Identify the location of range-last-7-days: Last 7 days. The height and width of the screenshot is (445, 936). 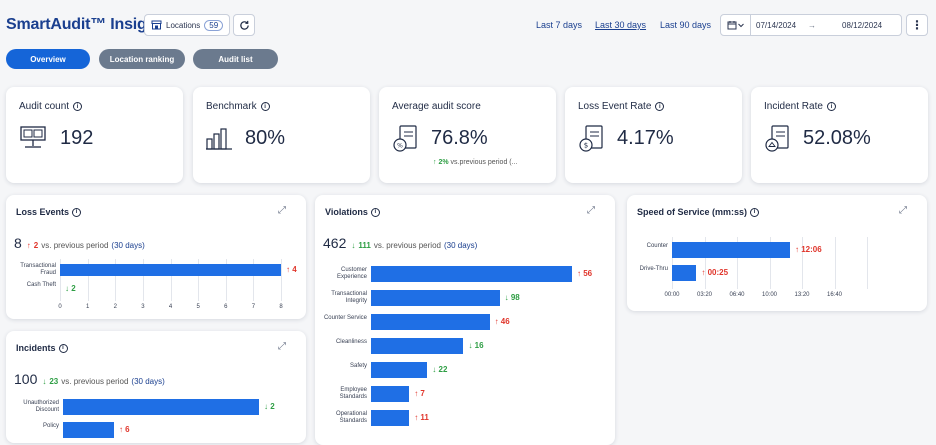
(559, 25).